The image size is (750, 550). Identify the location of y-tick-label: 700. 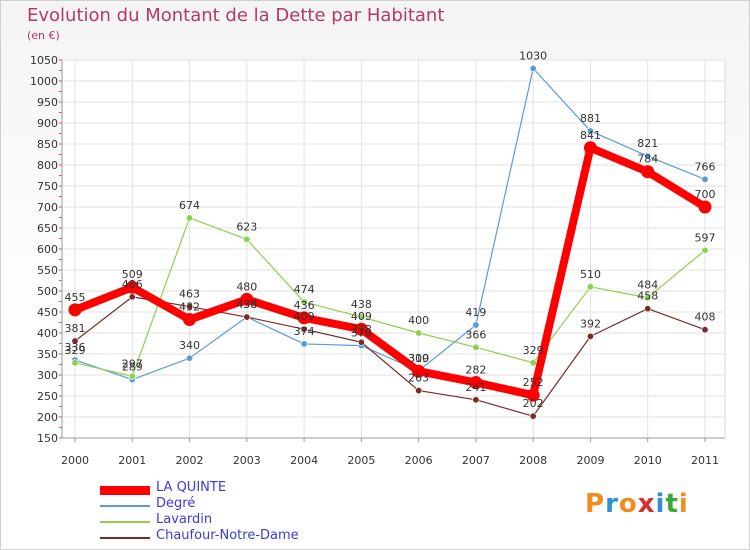
(47, 207).